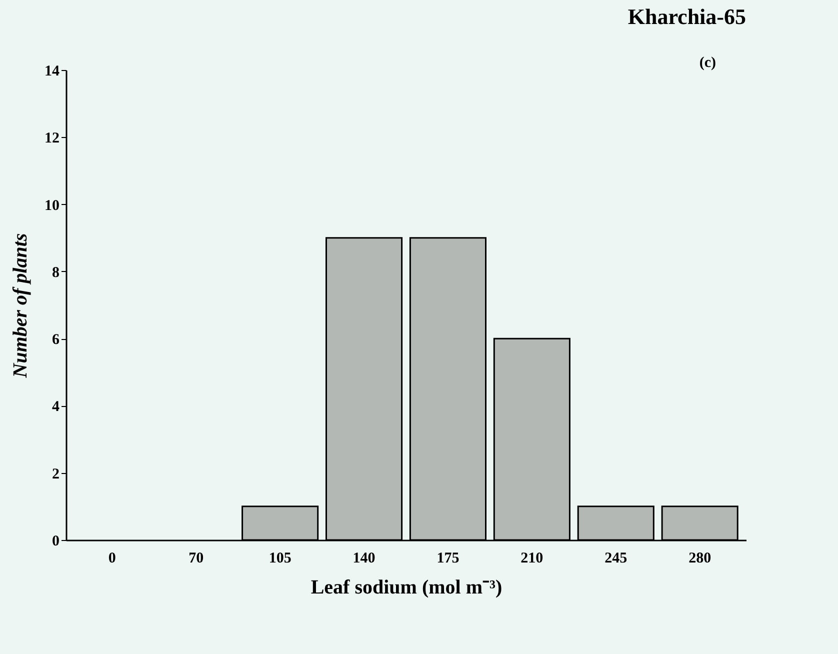 This screenshot has height=654, width=838. What do you see at coordinates (56, 542) in the screenshot?
I see `y-tick-label: 0` at bounding box center [56, 542].